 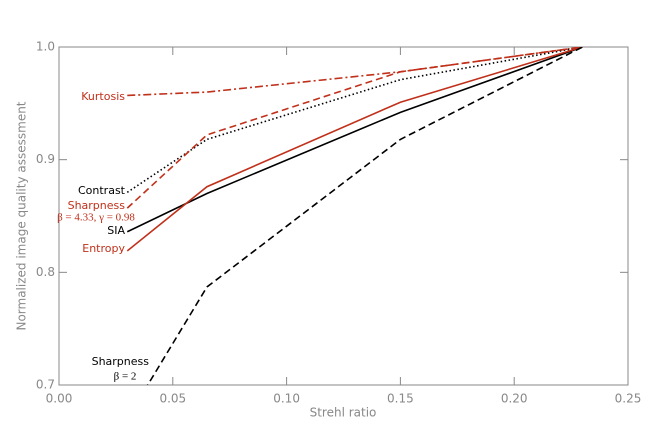 I want to click on y-tick-label: 0.9, so click(x=45, y=159).